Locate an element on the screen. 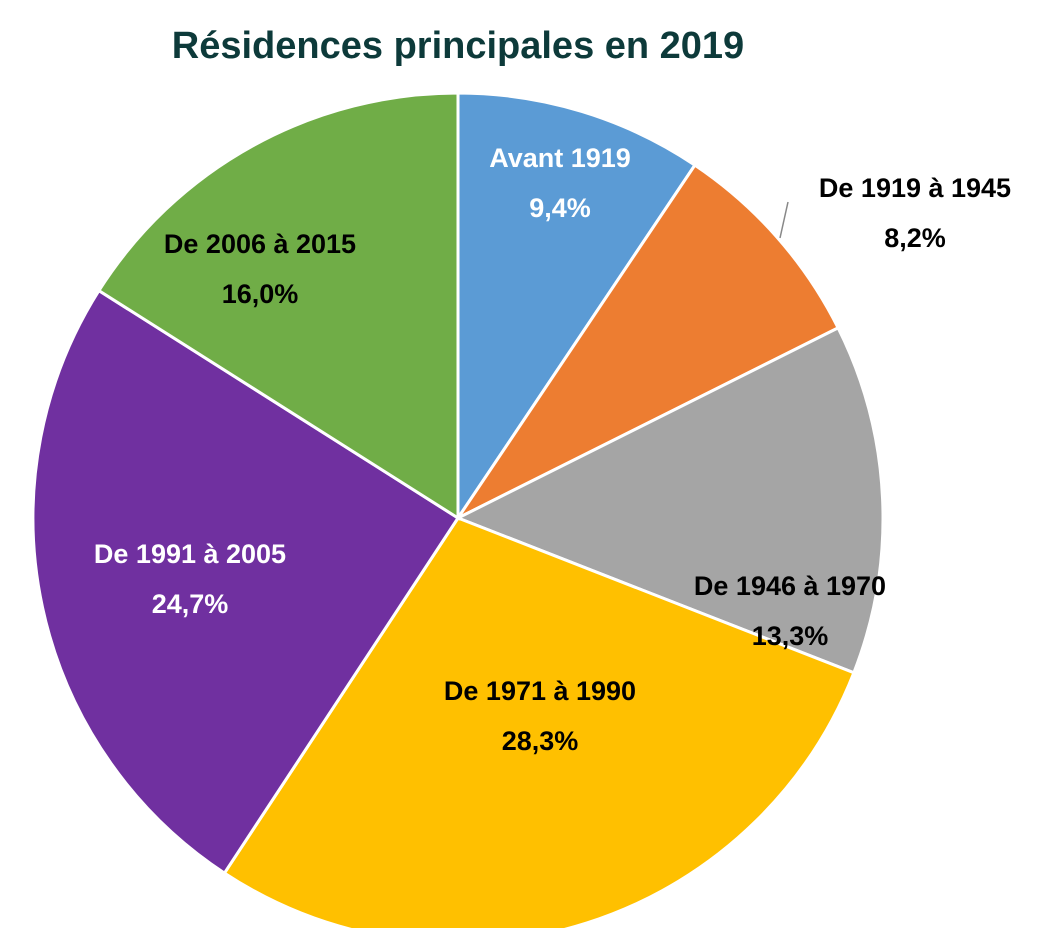  slice-value-label: 8,2% is located at coordinates (915, 238).